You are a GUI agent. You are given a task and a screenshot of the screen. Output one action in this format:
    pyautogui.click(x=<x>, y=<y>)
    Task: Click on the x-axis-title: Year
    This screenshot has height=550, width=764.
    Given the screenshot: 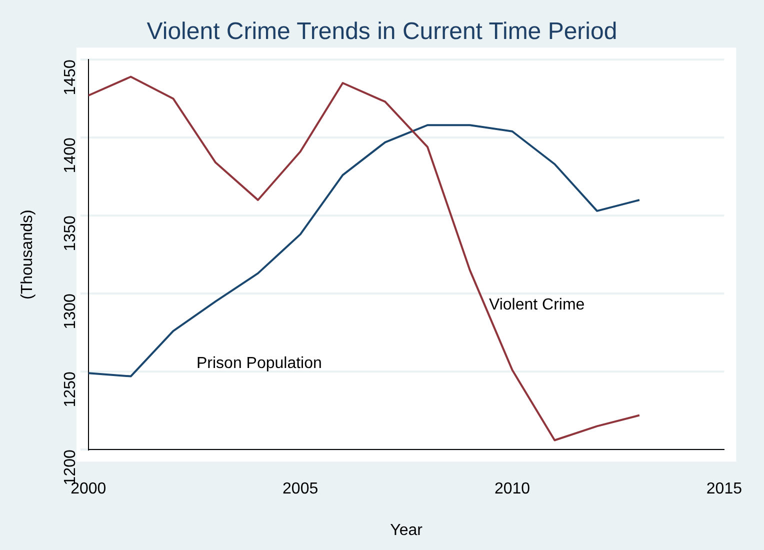 What is the action you would take?
    pyautogui.click(x=407, y=530)
    